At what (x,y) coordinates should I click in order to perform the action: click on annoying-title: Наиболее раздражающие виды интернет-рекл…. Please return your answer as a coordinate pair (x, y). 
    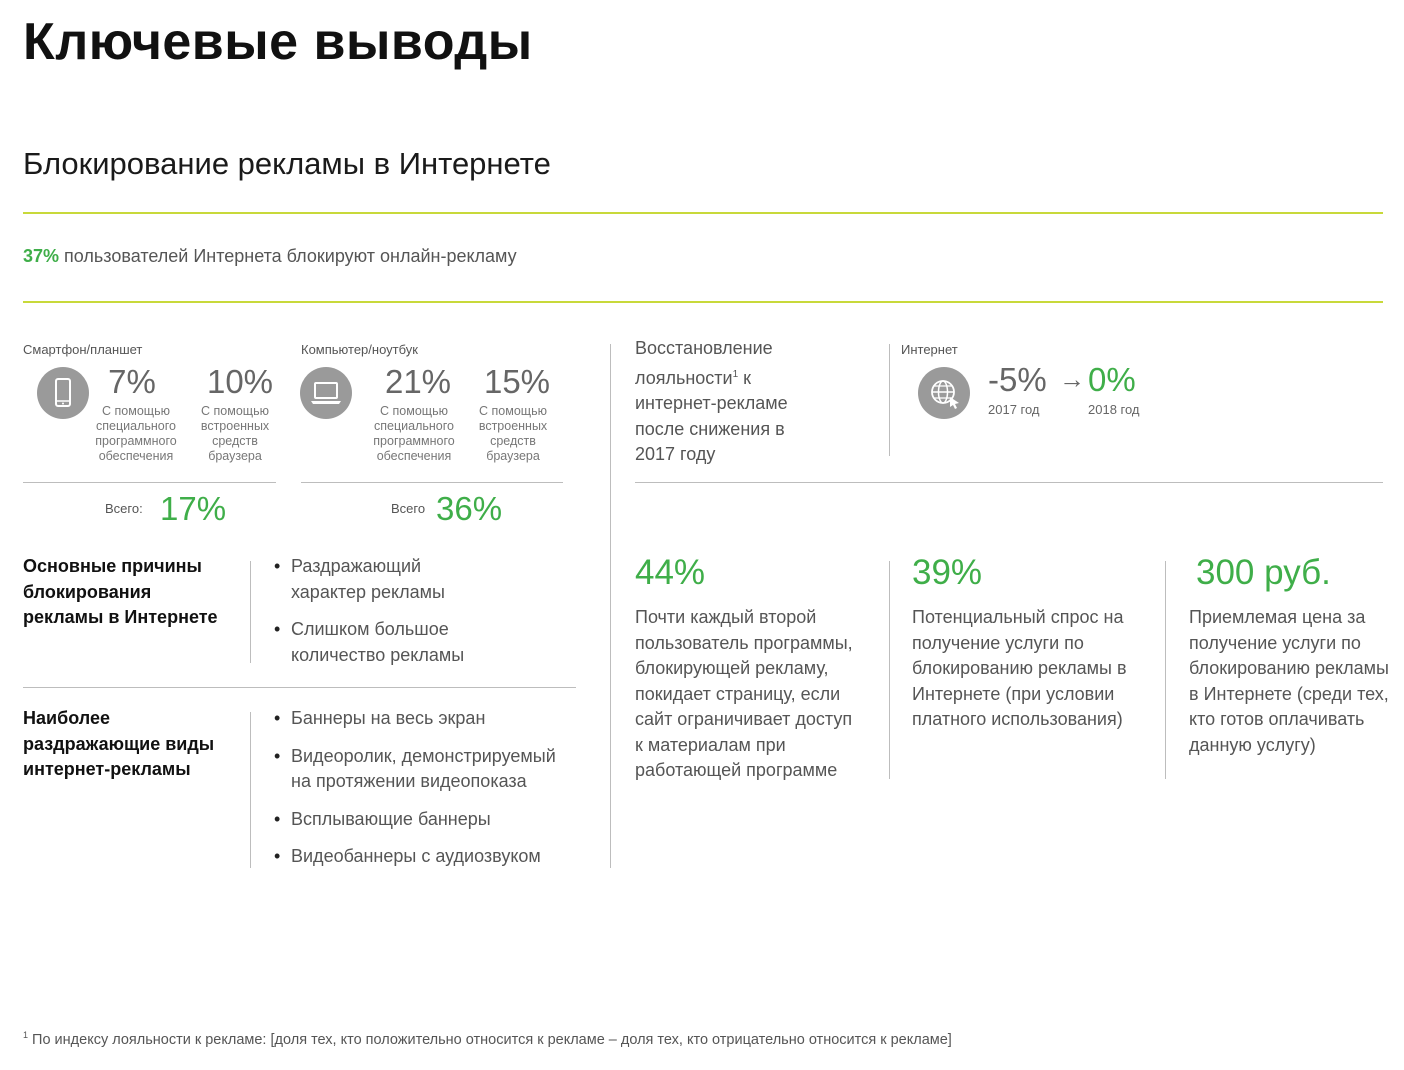
    Looking at the image, I should click on (119, 743).